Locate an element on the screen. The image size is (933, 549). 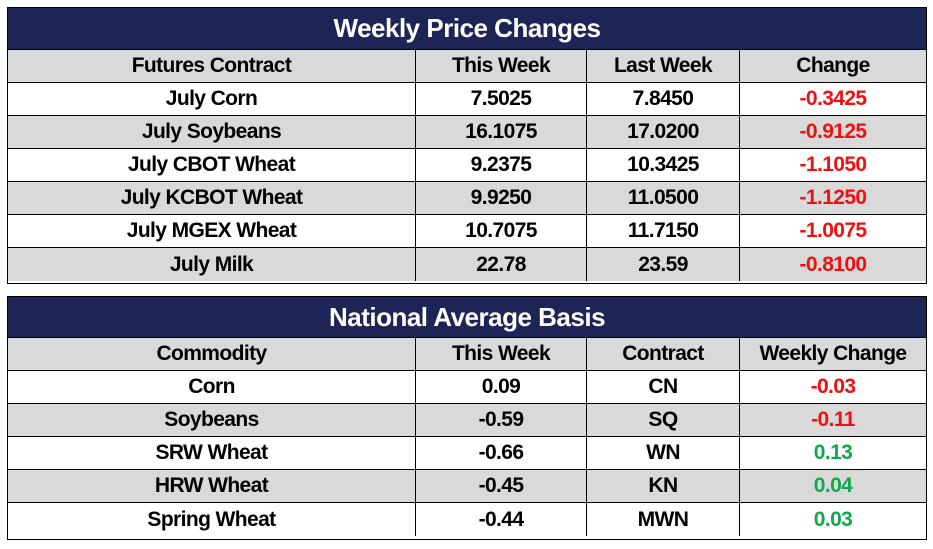
table-row: HRW Wheat -0.45 KN 0.04 is located at coordinates (467, 486).